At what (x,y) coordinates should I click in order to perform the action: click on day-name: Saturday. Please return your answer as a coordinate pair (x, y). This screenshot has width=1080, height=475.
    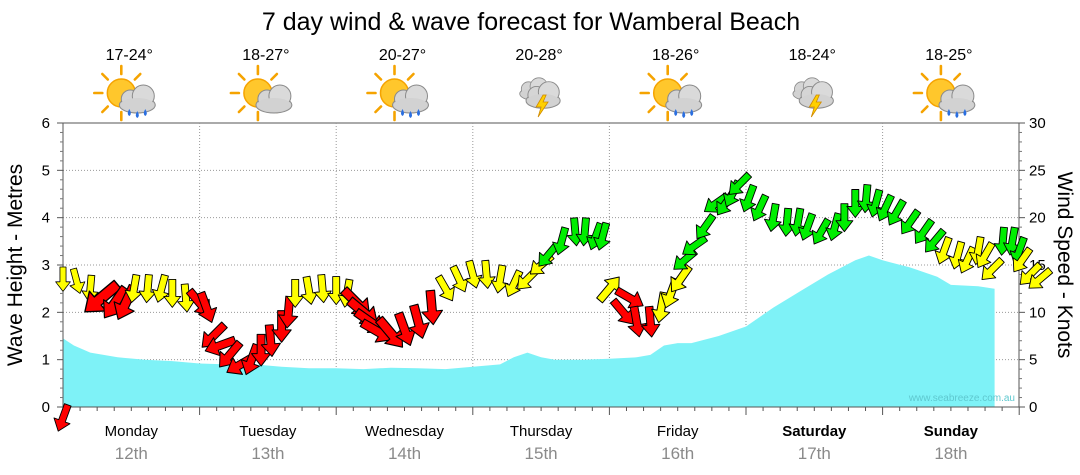
    Looking at the image, I should click on (814, 431).